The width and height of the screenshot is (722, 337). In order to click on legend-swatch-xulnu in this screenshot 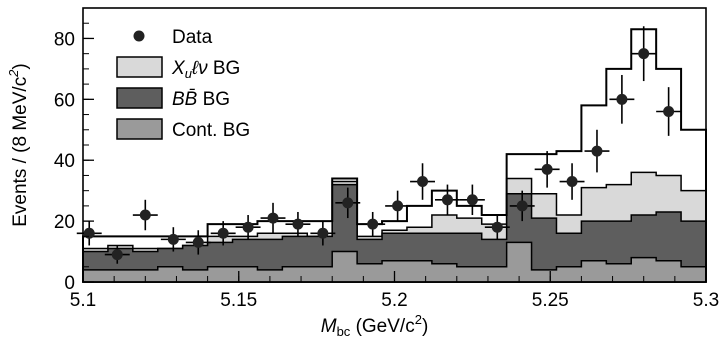, I will do `click(139, 67)`.